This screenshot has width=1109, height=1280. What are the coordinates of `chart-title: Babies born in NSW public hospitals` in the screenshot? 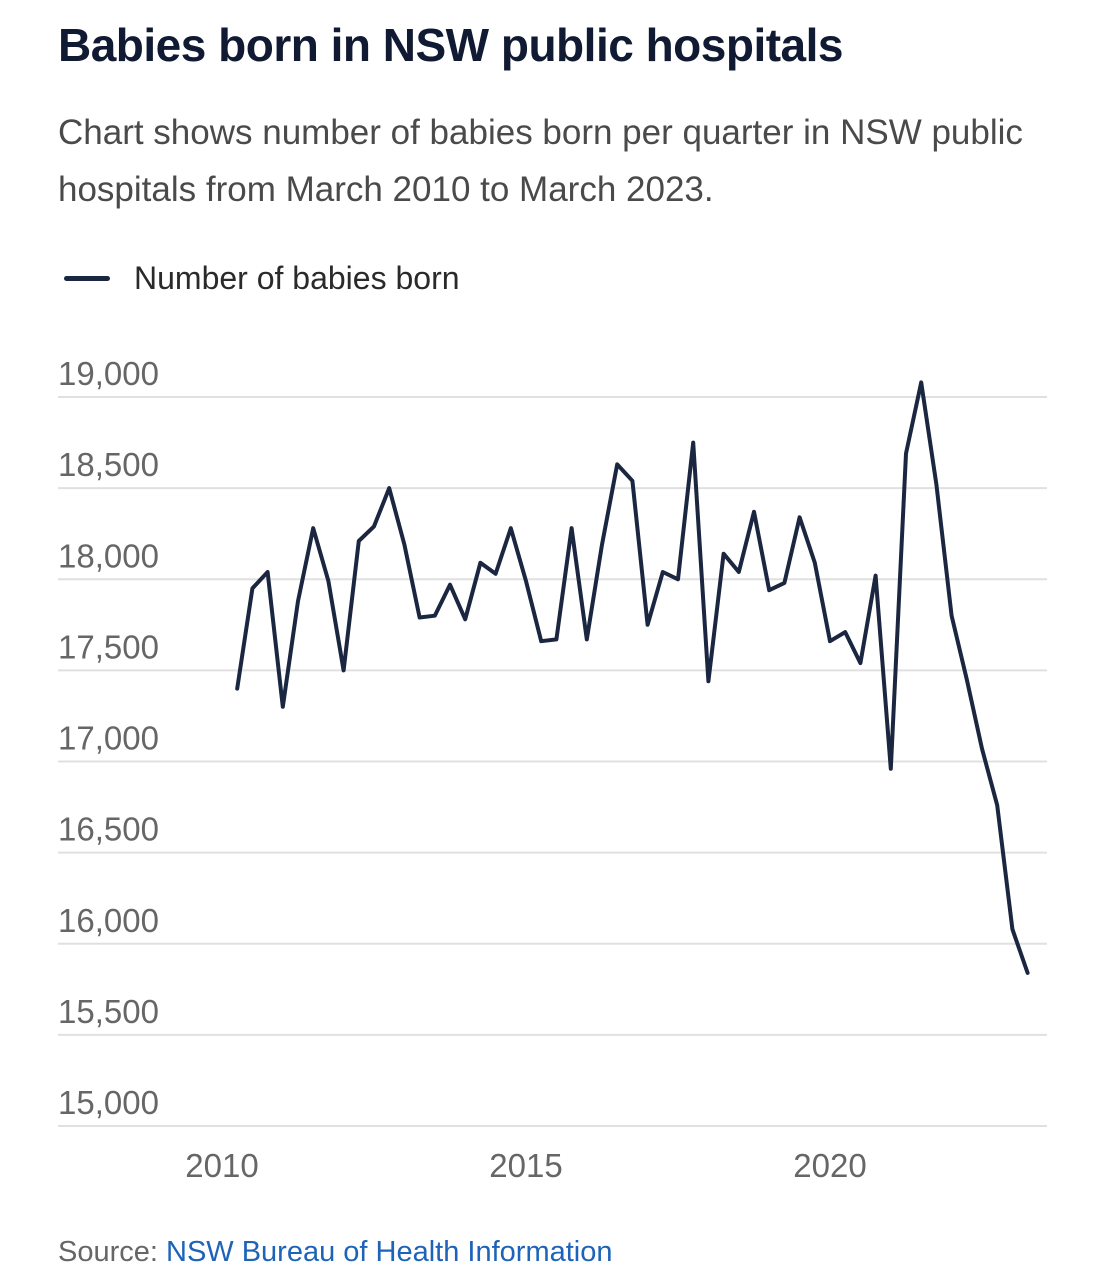 It's located at (451, 45).